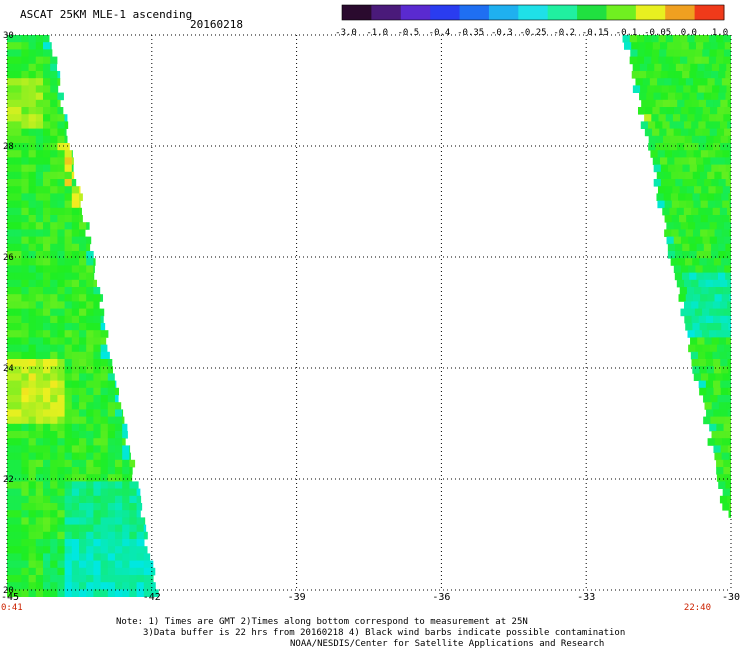 The width and height of the screenshot is (740, 650). I want to click on colorbar-frame, so click(533, 12).